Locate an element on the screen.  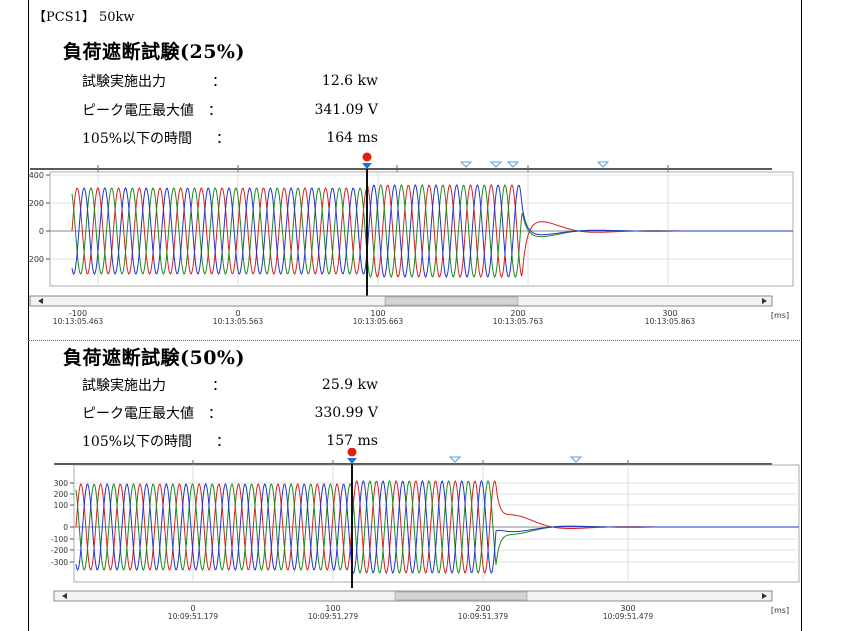
peak-voltage-value-25: 341.09 V is located at coordinates (346, 110).